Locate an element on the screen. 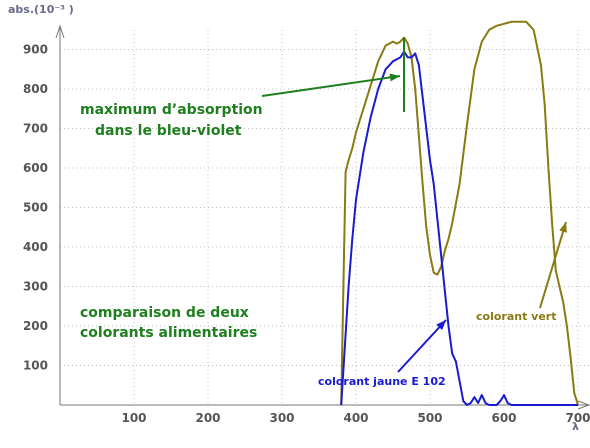  y-axis-label: abs.(10⁻³ ) is located at coordinates (41, 9).